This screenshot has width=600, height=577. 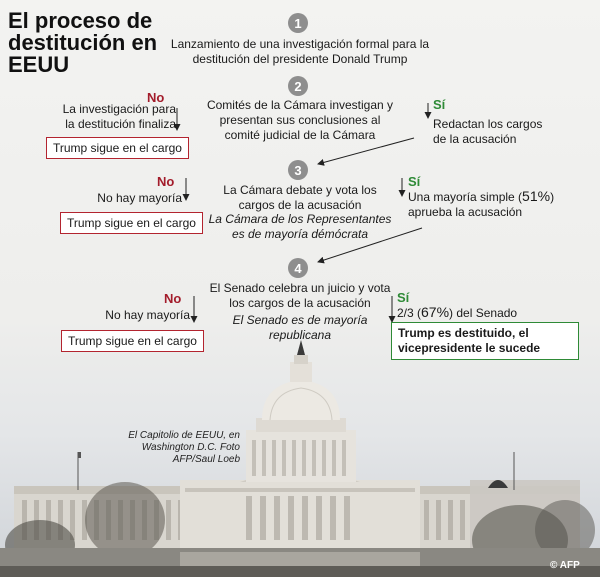 I want to click on step-4-number: 4, so click(x=298, y=268).